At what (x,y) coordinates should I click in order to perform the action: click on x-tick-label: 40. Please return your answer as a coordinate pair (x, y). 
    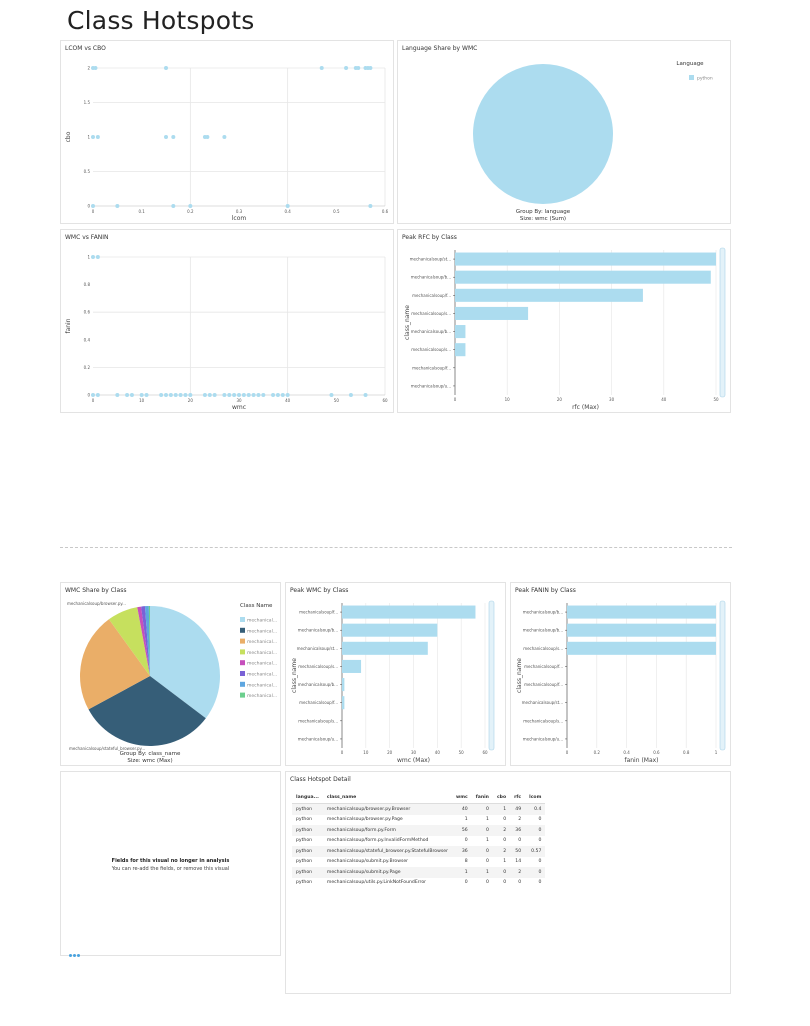
    Looking at the image, I should click on (664, 399).